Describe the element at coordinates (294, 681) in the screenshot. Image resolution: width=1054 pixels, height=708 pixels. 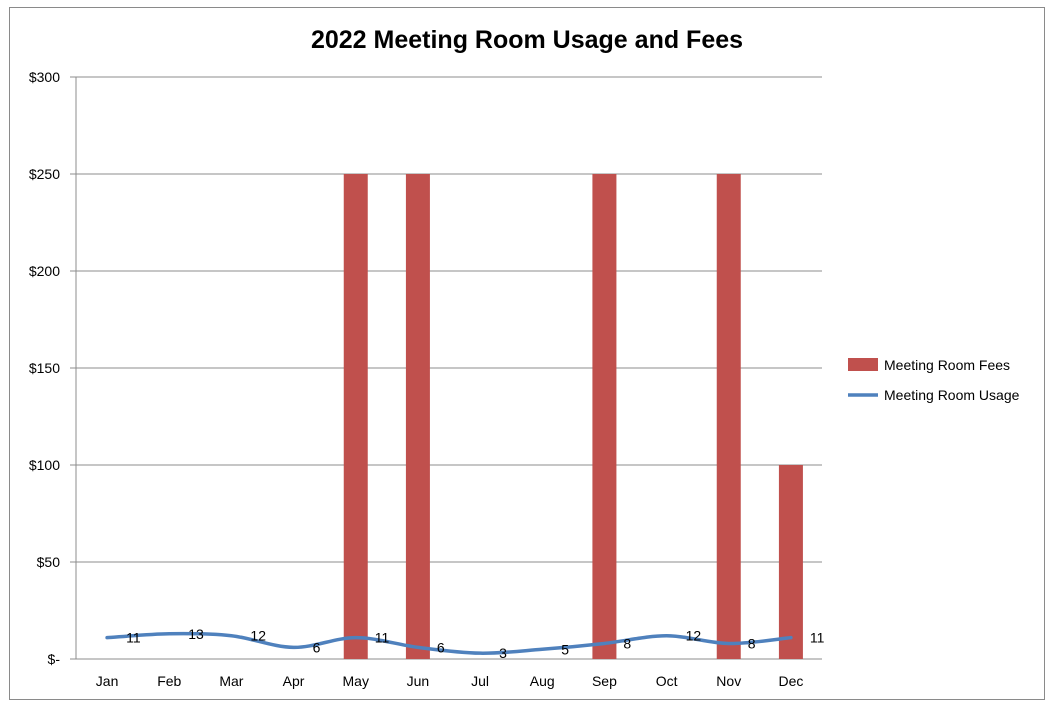
I see `x-tick-label: Apr` at that location.